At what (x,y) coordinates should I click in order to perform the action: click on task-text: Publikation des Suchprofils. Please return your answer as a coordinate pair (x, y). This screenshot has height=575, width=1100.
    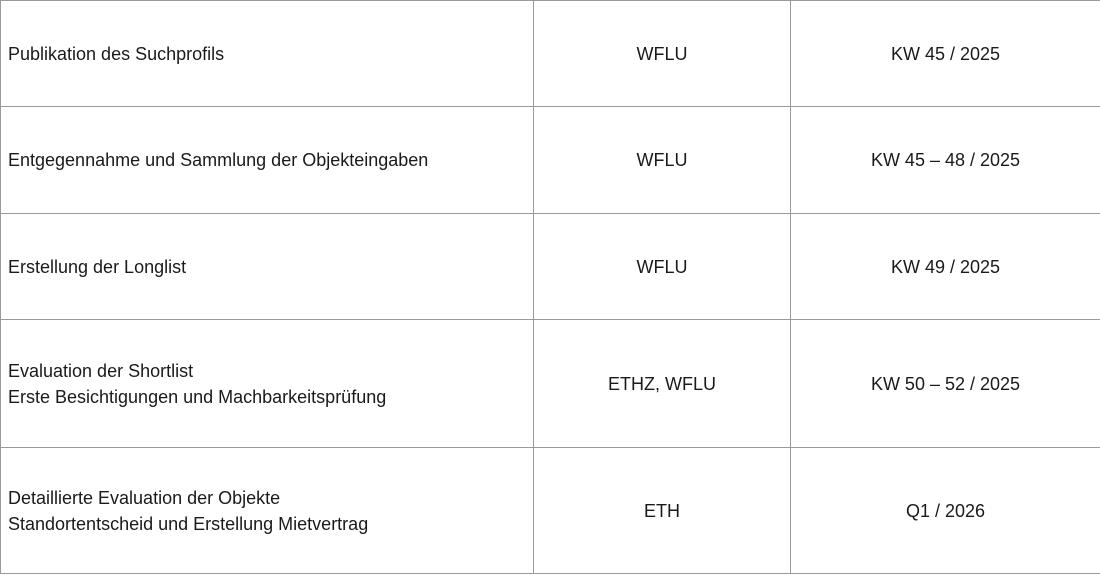
    Looking at the image, I should click on (116, 53).